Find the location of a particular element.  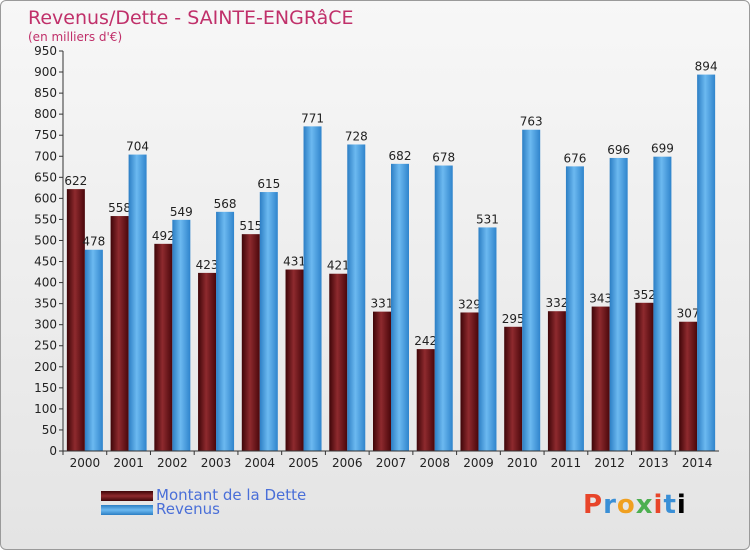

x-tick-label: 2002 is located at coordinates (172, 463).